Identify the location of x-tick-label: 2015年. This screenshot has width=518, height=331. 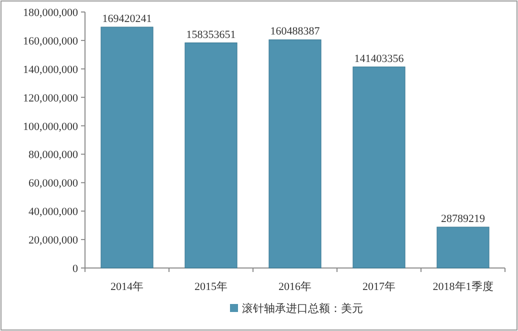
(211, 287).